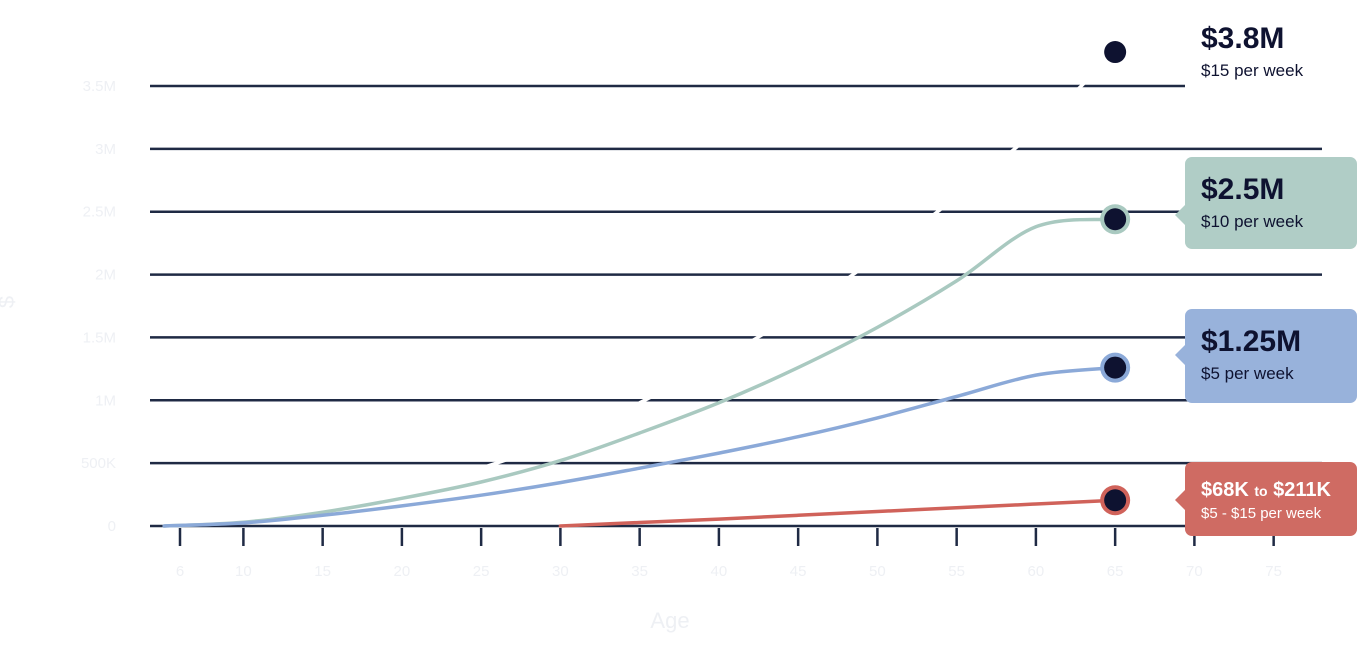 The height and width of the screenshot is (648, 1360). I want to click on callout-2-5m: $2.5M $10 per week, so click(1266, 203).